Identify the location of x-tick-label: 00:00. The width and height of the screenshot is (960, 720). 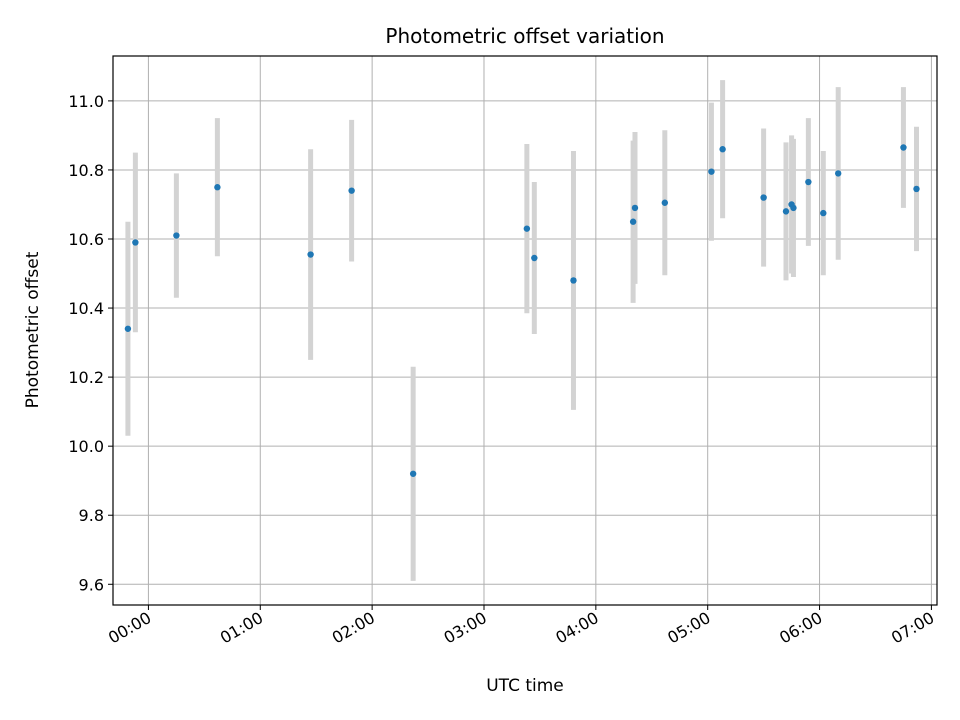
(129, 628).